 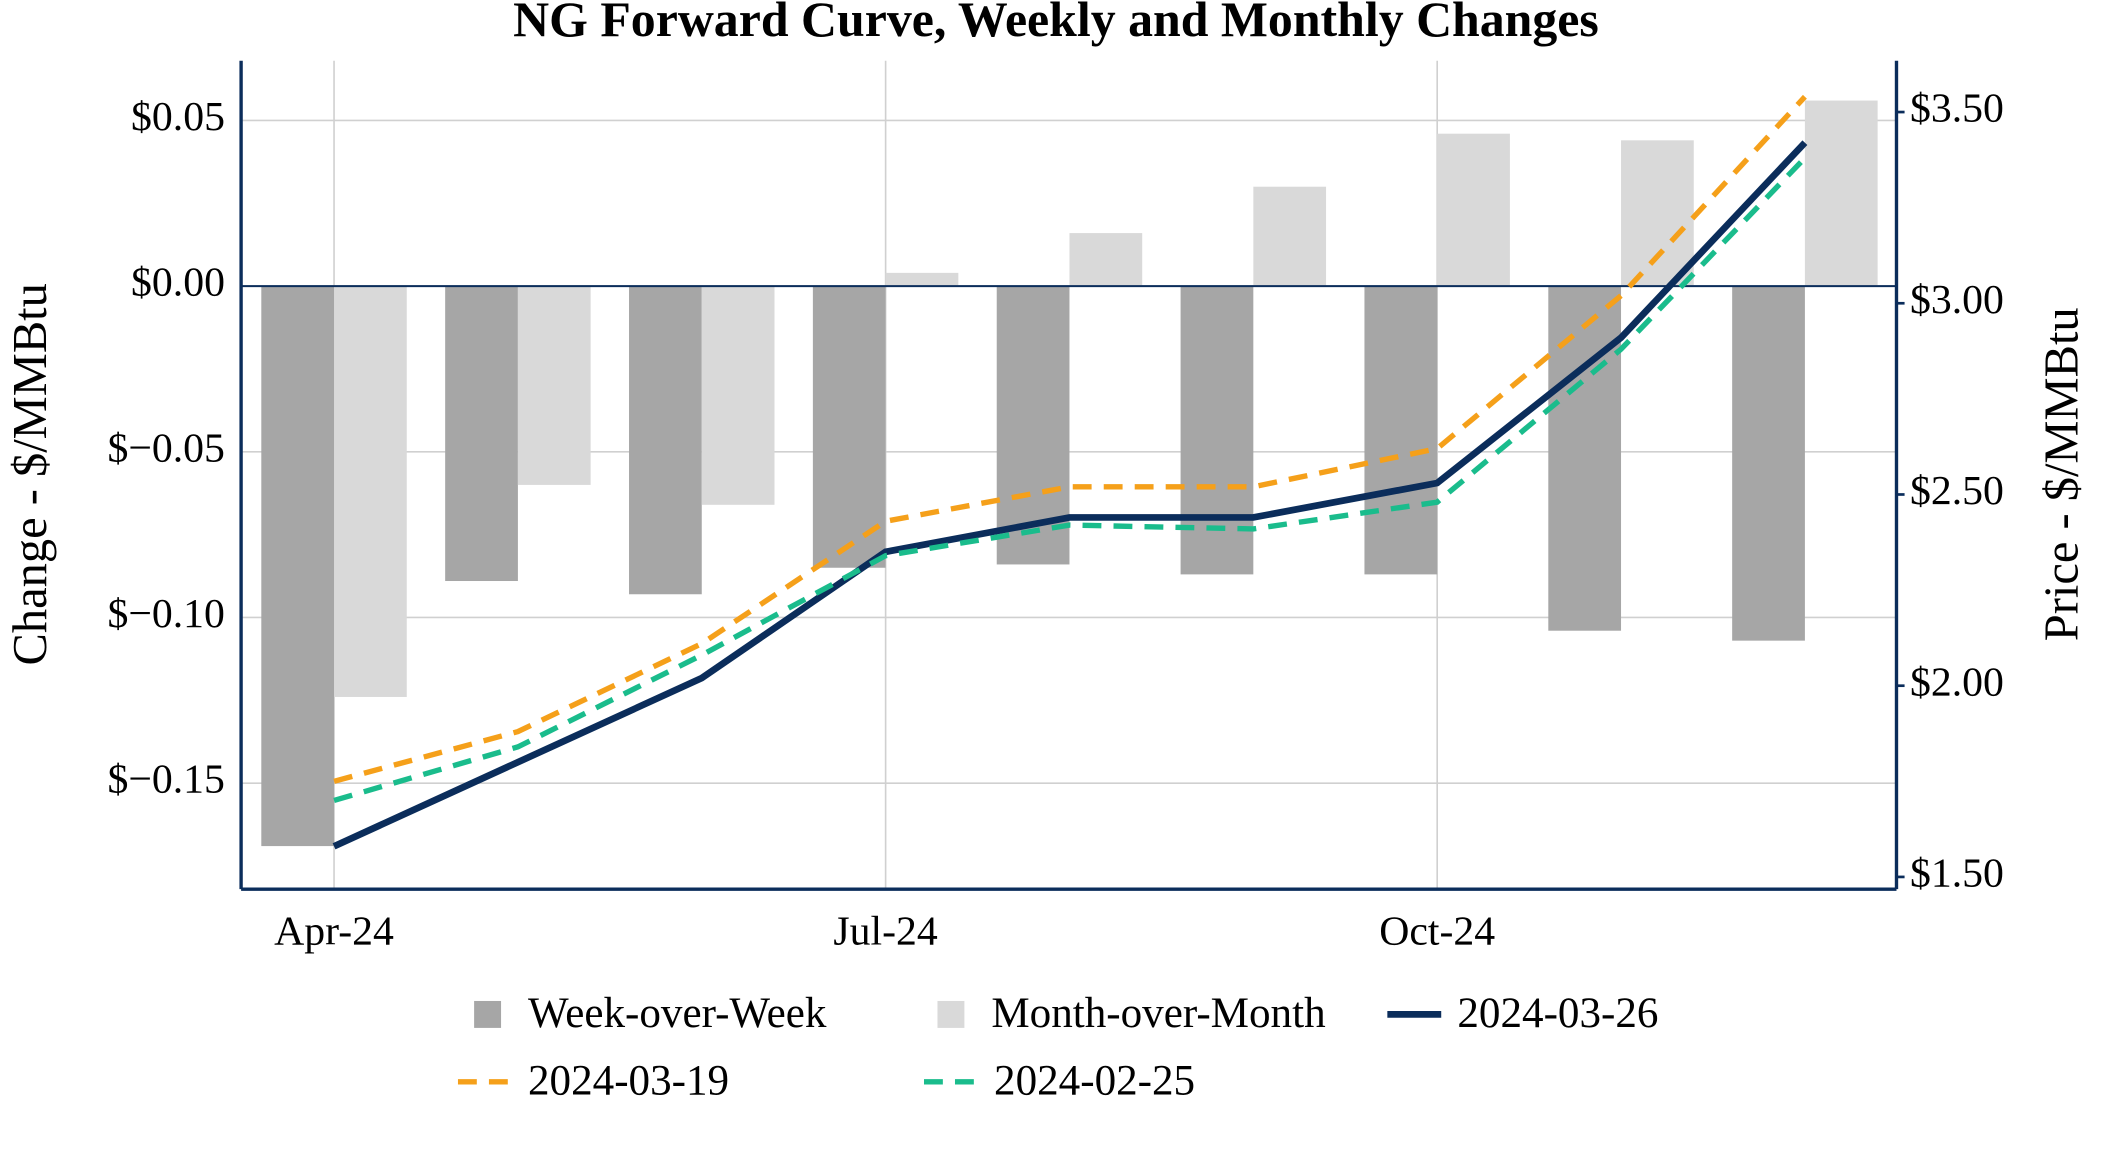 What do you see at coordinates (628, 1080) in the screenshot?
I see `legend-label: 2024-03-19` at bounding box center [628, 1080].